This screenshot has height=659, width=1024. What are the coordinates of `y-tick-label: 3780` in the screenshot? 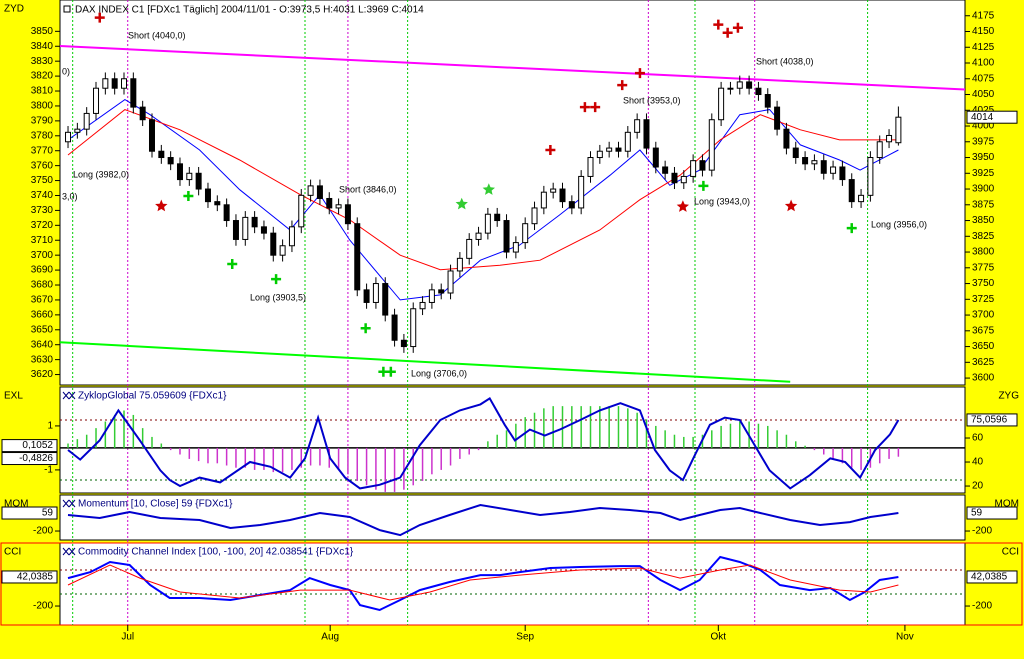 It's located at (42, 135).